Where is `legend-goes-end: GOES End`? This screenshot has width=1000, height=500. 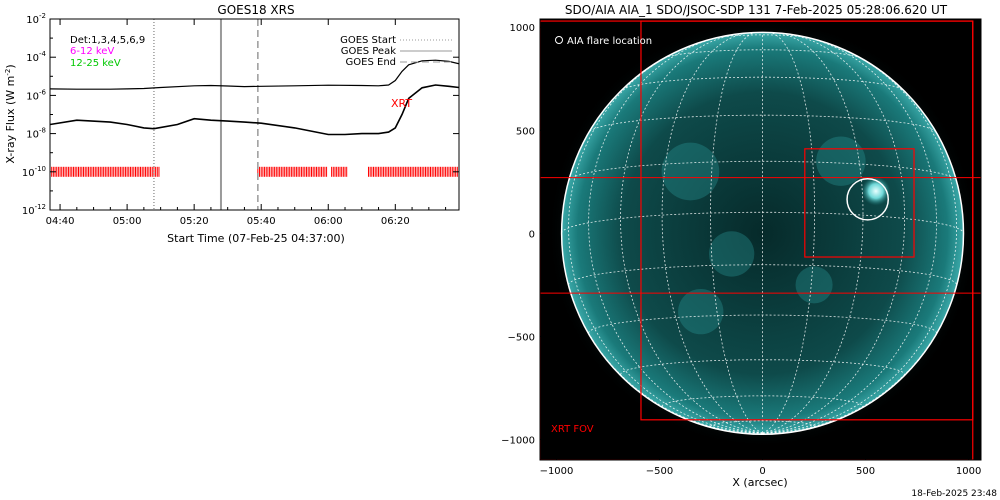 legend-goes-end: GOES End is located at coordinates (371, 62).